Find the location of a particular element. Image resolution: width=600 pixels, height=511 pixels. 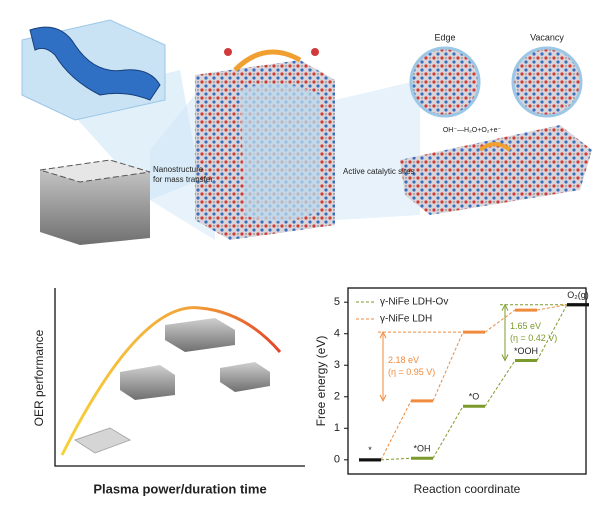

state-label: * is located at coordinates (370, 450).